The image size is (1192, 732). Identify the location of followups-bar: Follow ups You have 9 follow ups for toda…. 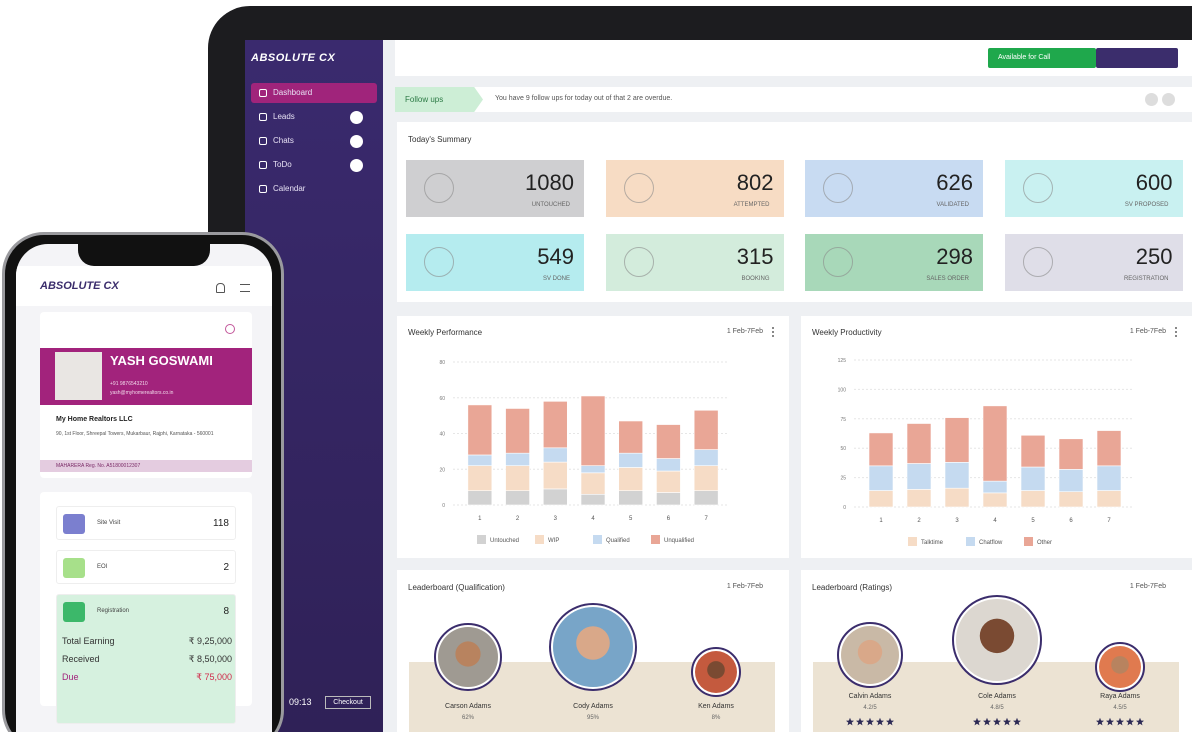
(793, 99).